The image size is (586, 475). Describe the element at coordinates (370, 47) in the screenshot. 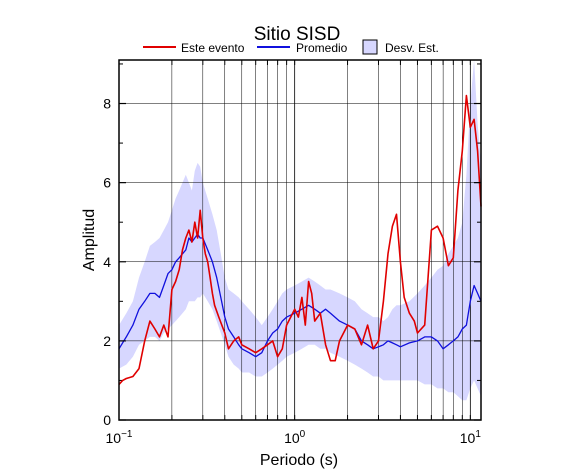

I see `legend-swatch-desv-est` at that location.